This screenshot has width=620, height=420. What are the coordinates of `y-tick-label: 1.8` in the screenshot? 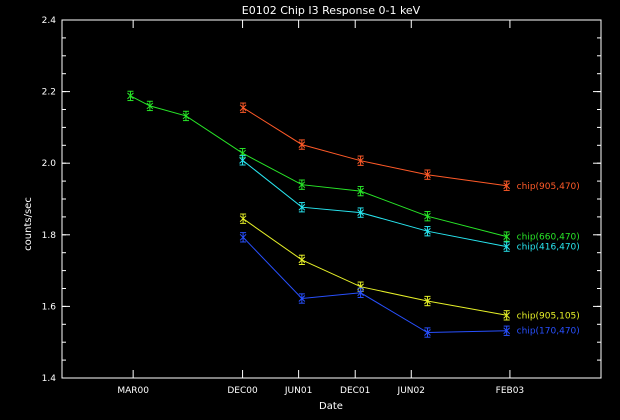 It's located at (49, 236).